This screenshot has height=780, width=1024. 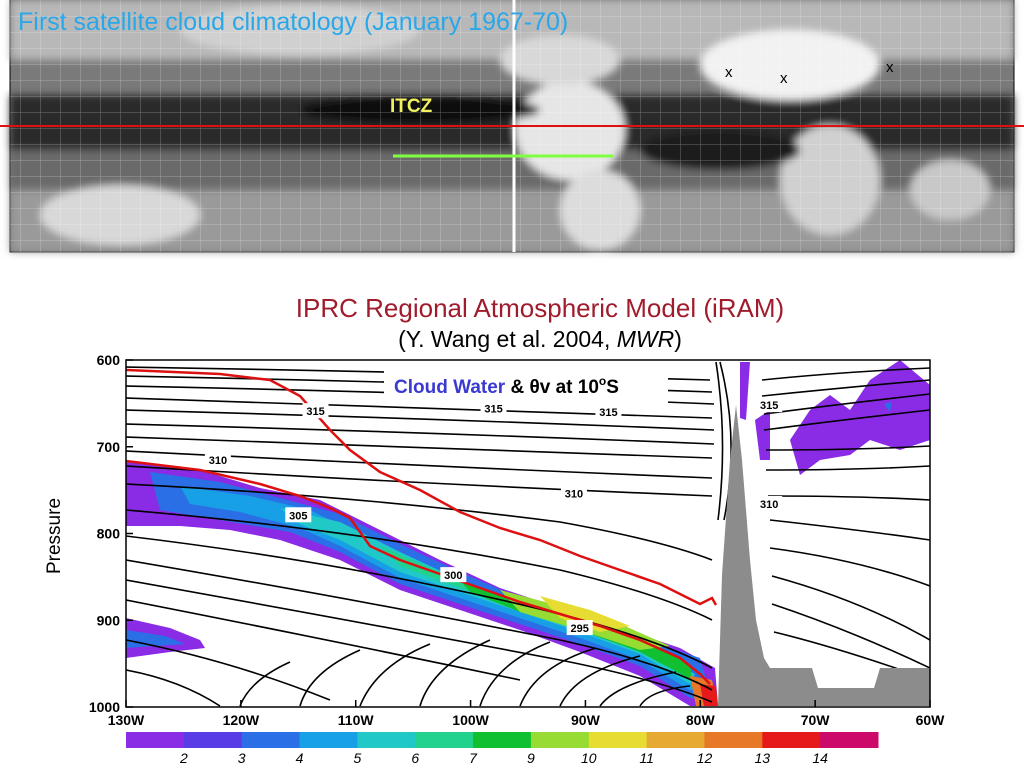 What do you see at coordinates (109, 447) in the screenshot?
I see `y-tick-label: 700` at bounding box center [109, 447].